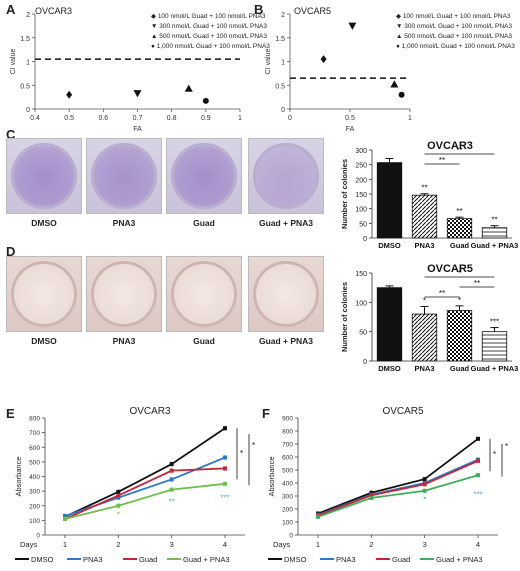 Image resolution: width=520 pixels, height=571 pixels. I want to click on x-tick-label: Guad + PNA3, so click(495, 245).